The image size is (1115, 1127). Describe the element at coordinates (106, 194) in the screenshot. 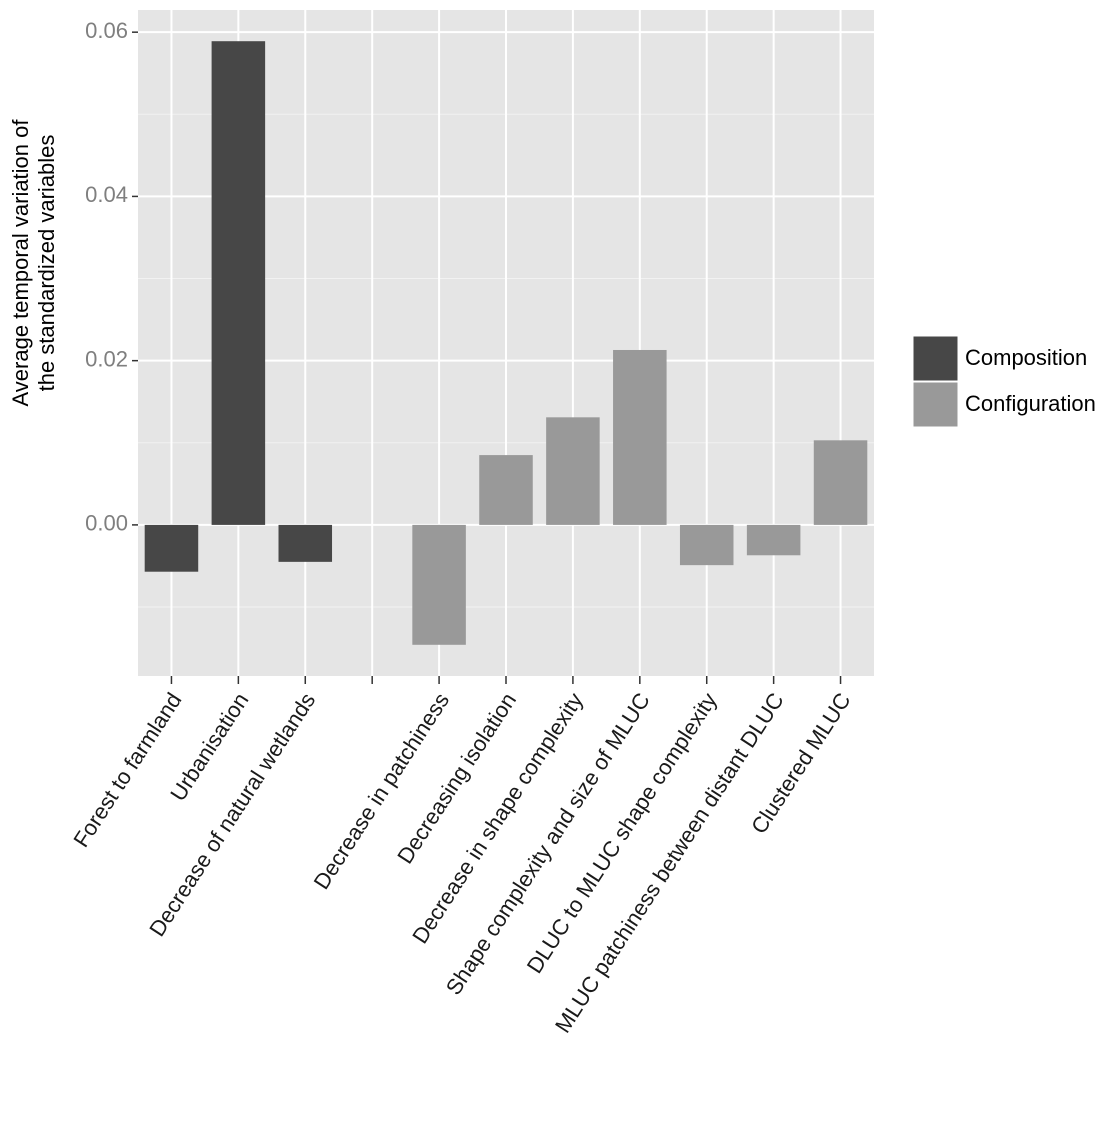

I see `y-tick-label: 0.04` at that location.